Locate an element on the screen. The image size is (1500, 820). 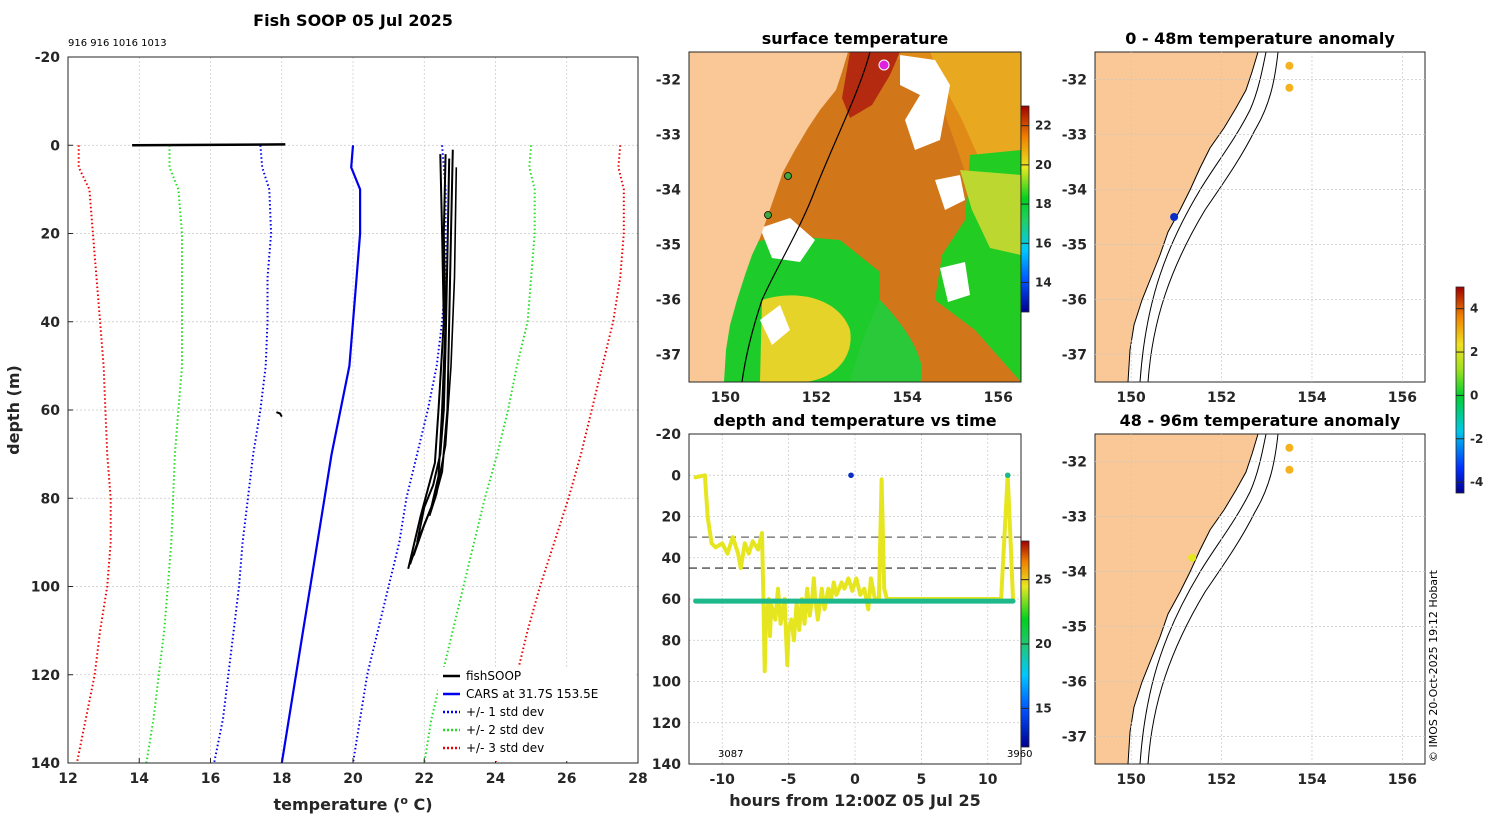
sst-station-marker is located at coordinates (768, 215).